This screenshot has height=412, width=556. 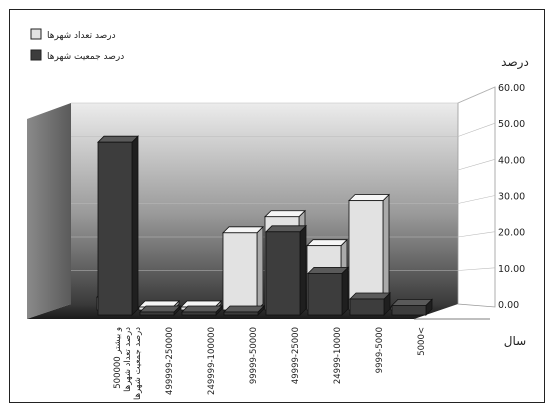 I want to click on y-tick-label: 50.00, so click(x=511, y=124).